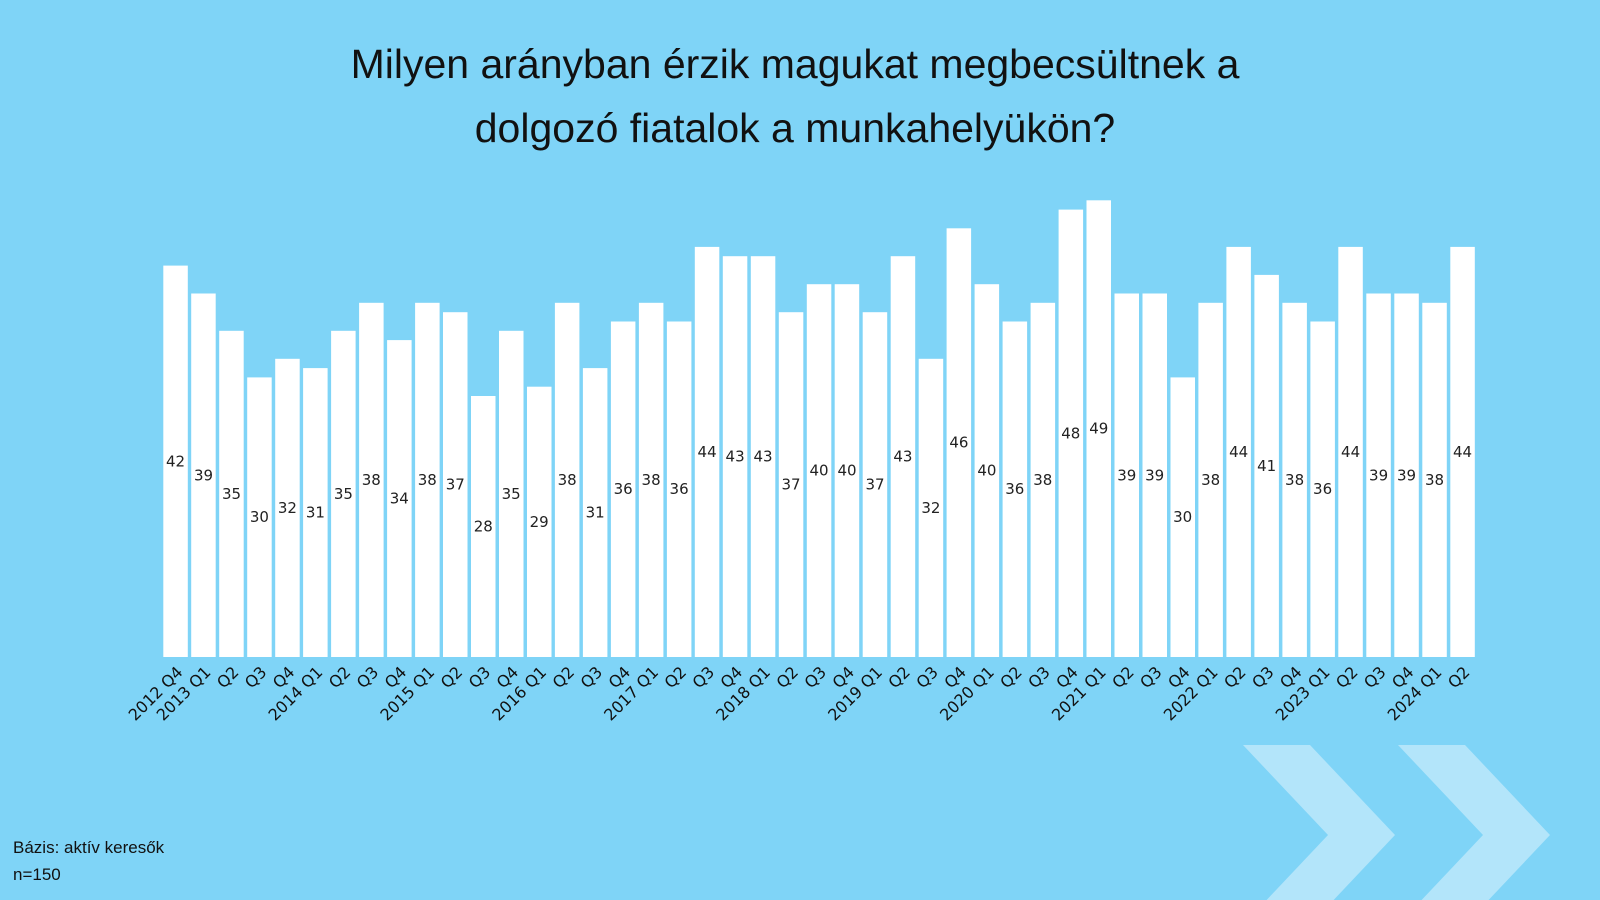 This screenshot has width=1600, height=900. I want to click on x-tick-label-35: Q3, so click(1151, 678).